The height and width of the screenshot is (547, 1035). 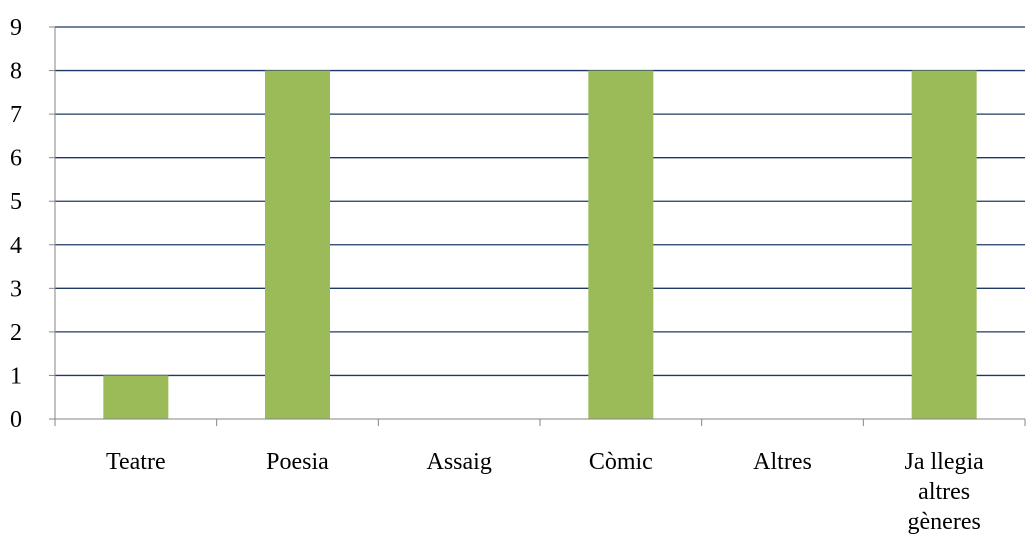 What do you see at coordinates (16, 159) in the screenshot?
I see `y-tick-label: 6` at bounding box center [16, 159].